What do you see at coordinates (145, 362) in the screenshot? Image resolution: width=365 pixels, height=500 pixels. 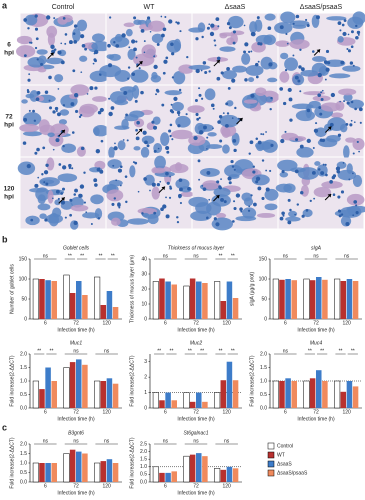 I see `y-tick-label: 3` at bounding box center [145, 362].